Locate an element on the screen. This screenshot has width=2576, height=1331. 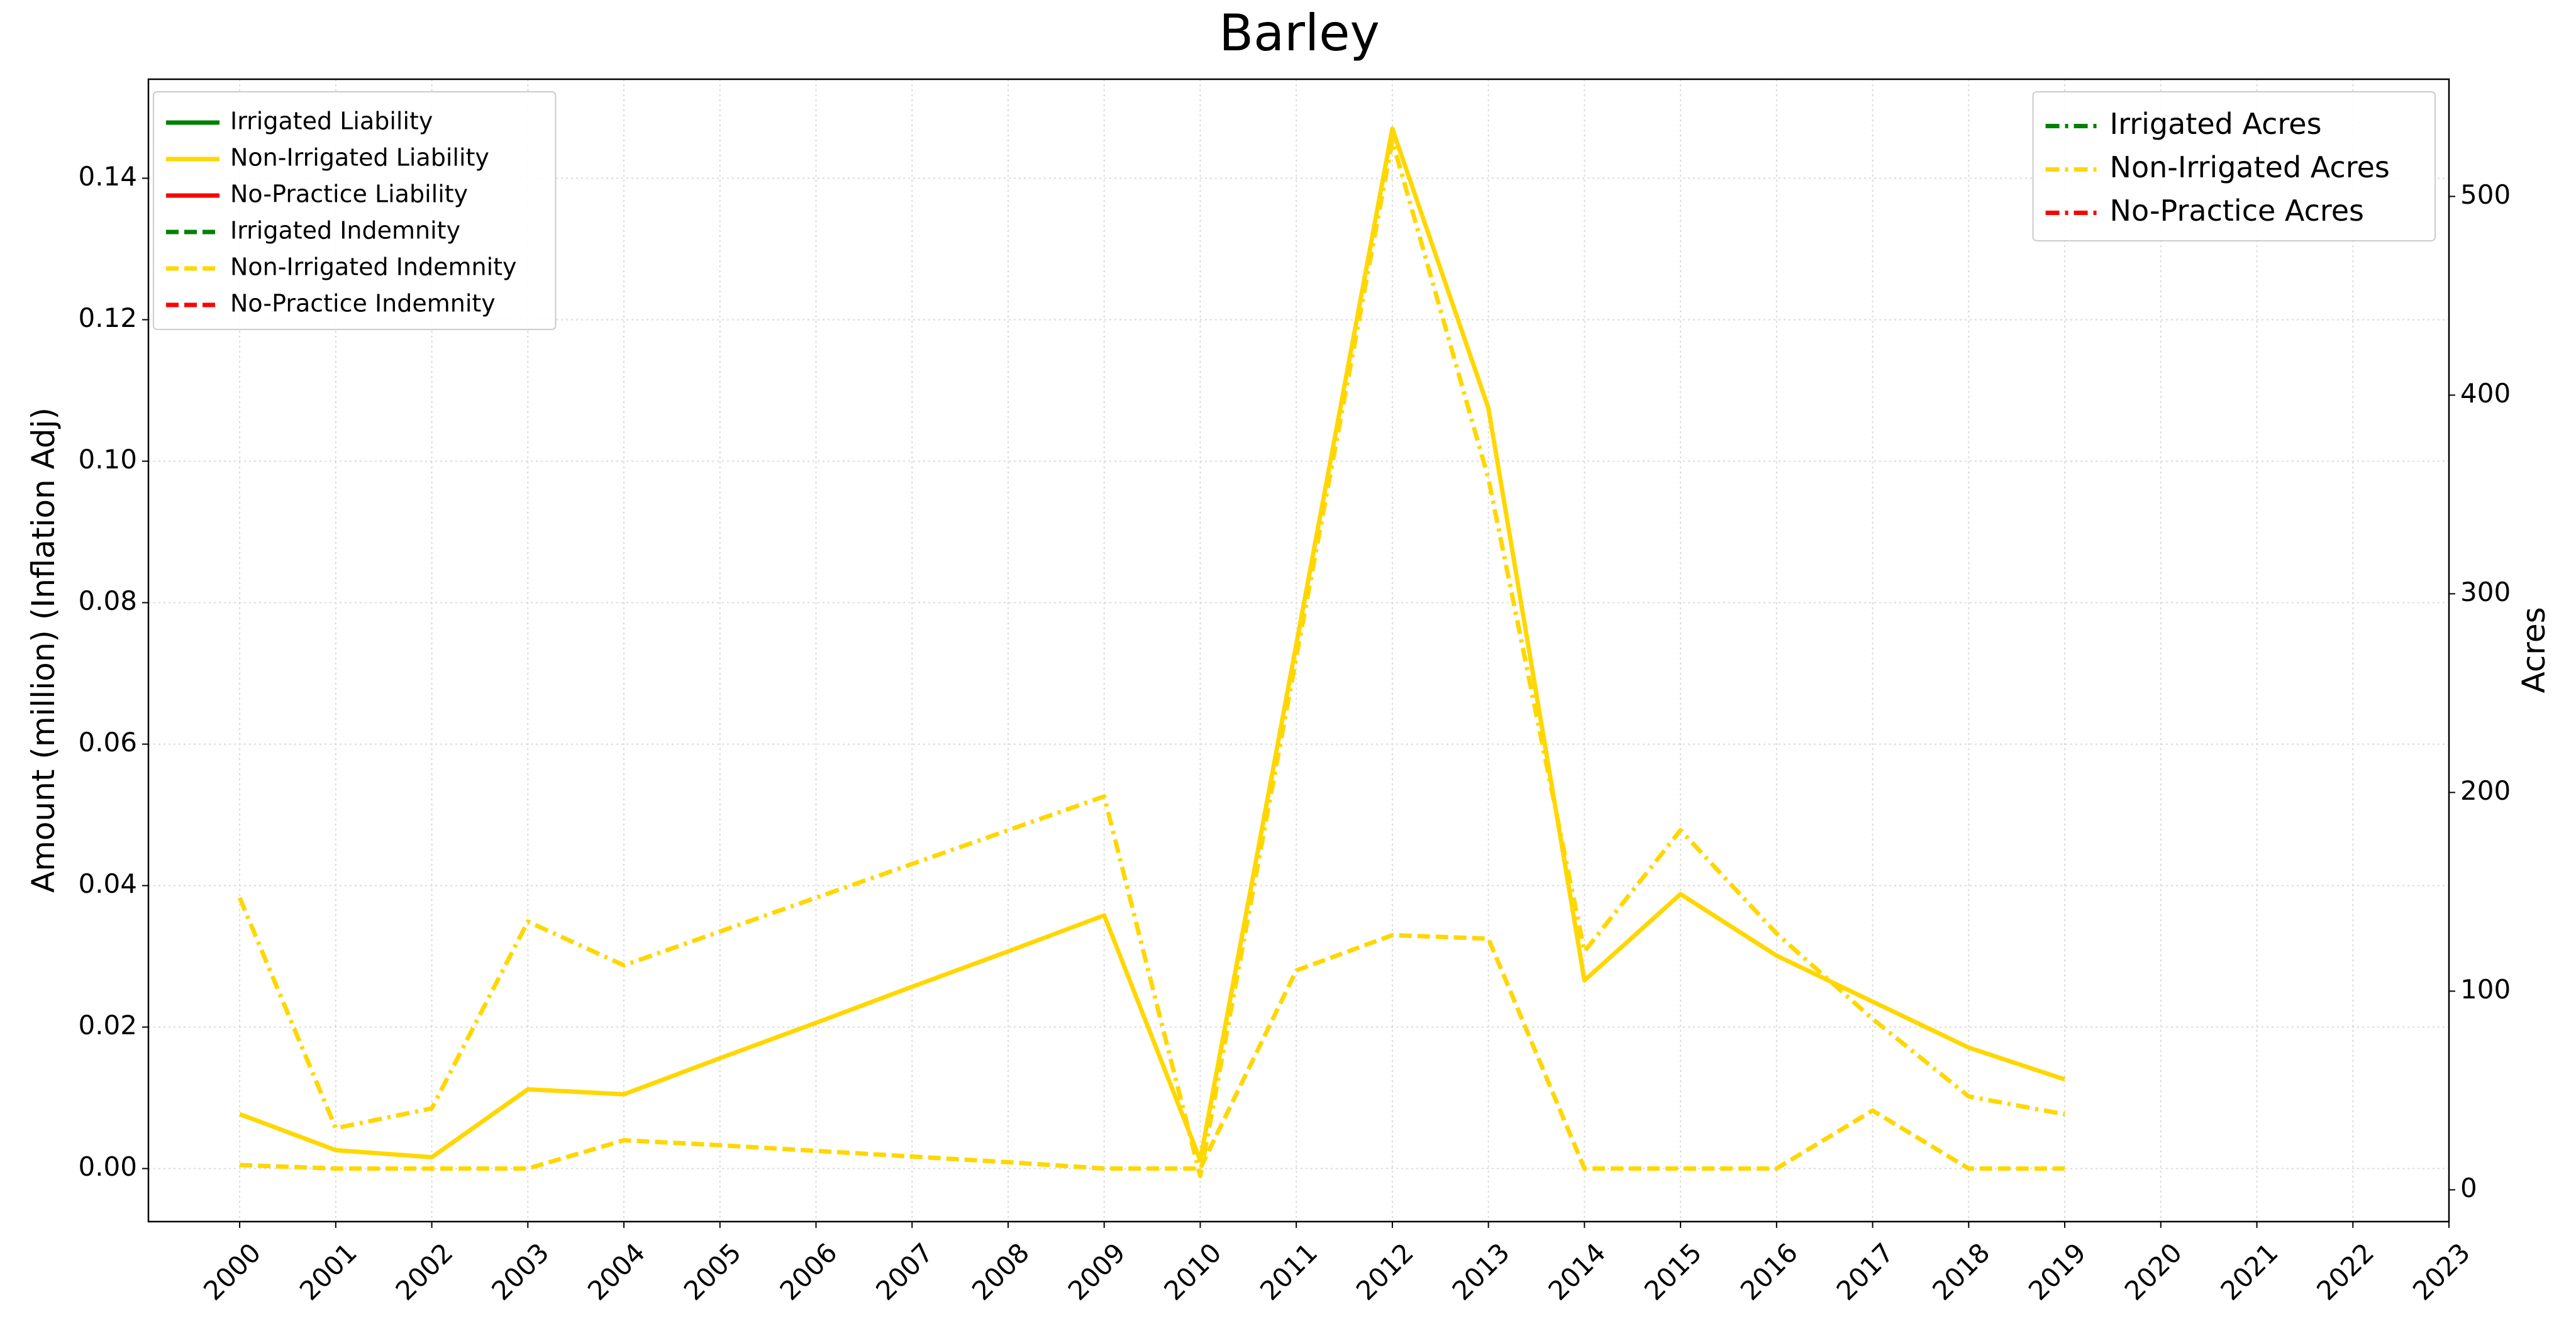
legend-label: No-Practice Acres is located at coordinates (2237, 211).